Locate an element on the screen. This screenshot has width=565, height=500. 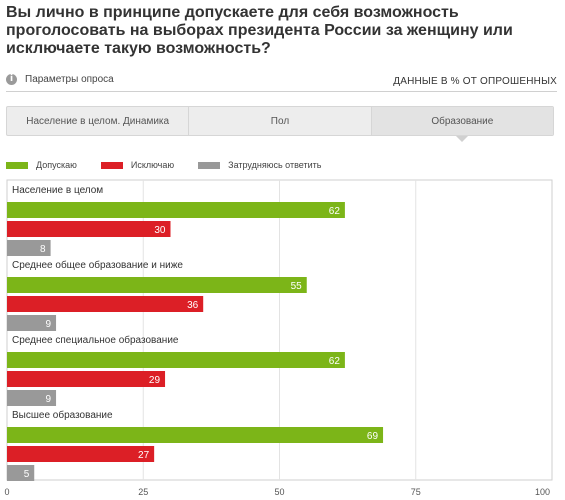
legend-label: Затрудняюсь ответить is located at coordinates (275, 165).